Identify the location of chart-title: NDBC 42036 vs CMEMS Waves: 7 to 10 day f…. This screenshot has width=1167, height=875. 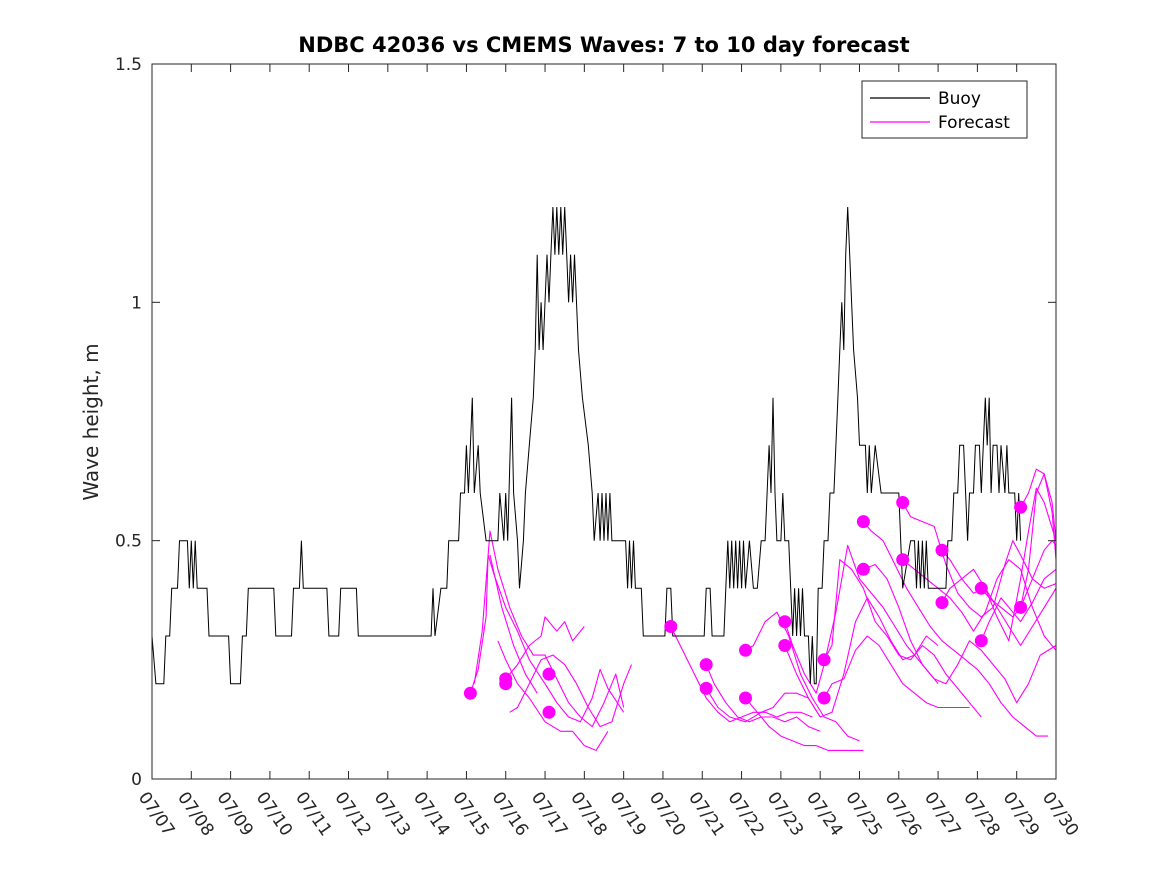
(603, 45).